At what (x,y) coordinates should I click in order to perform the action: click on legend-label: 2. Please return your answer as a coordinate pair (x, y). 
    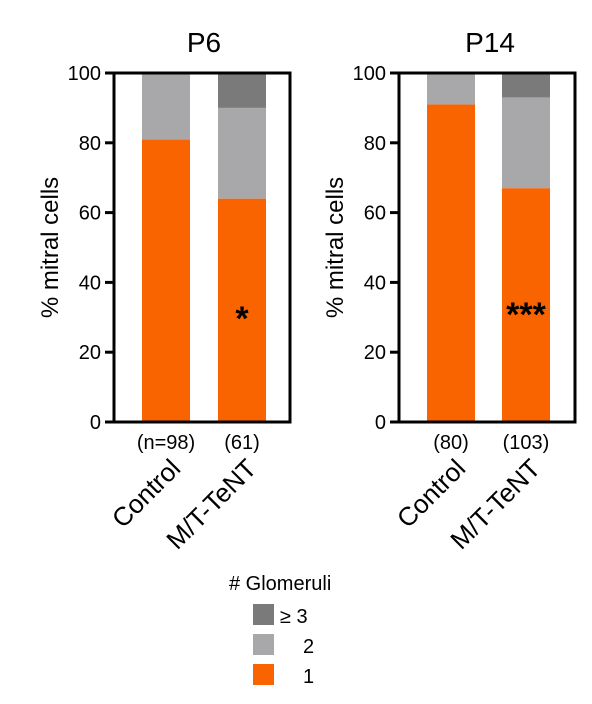
    Looking at the image, I should click on (308, 647).